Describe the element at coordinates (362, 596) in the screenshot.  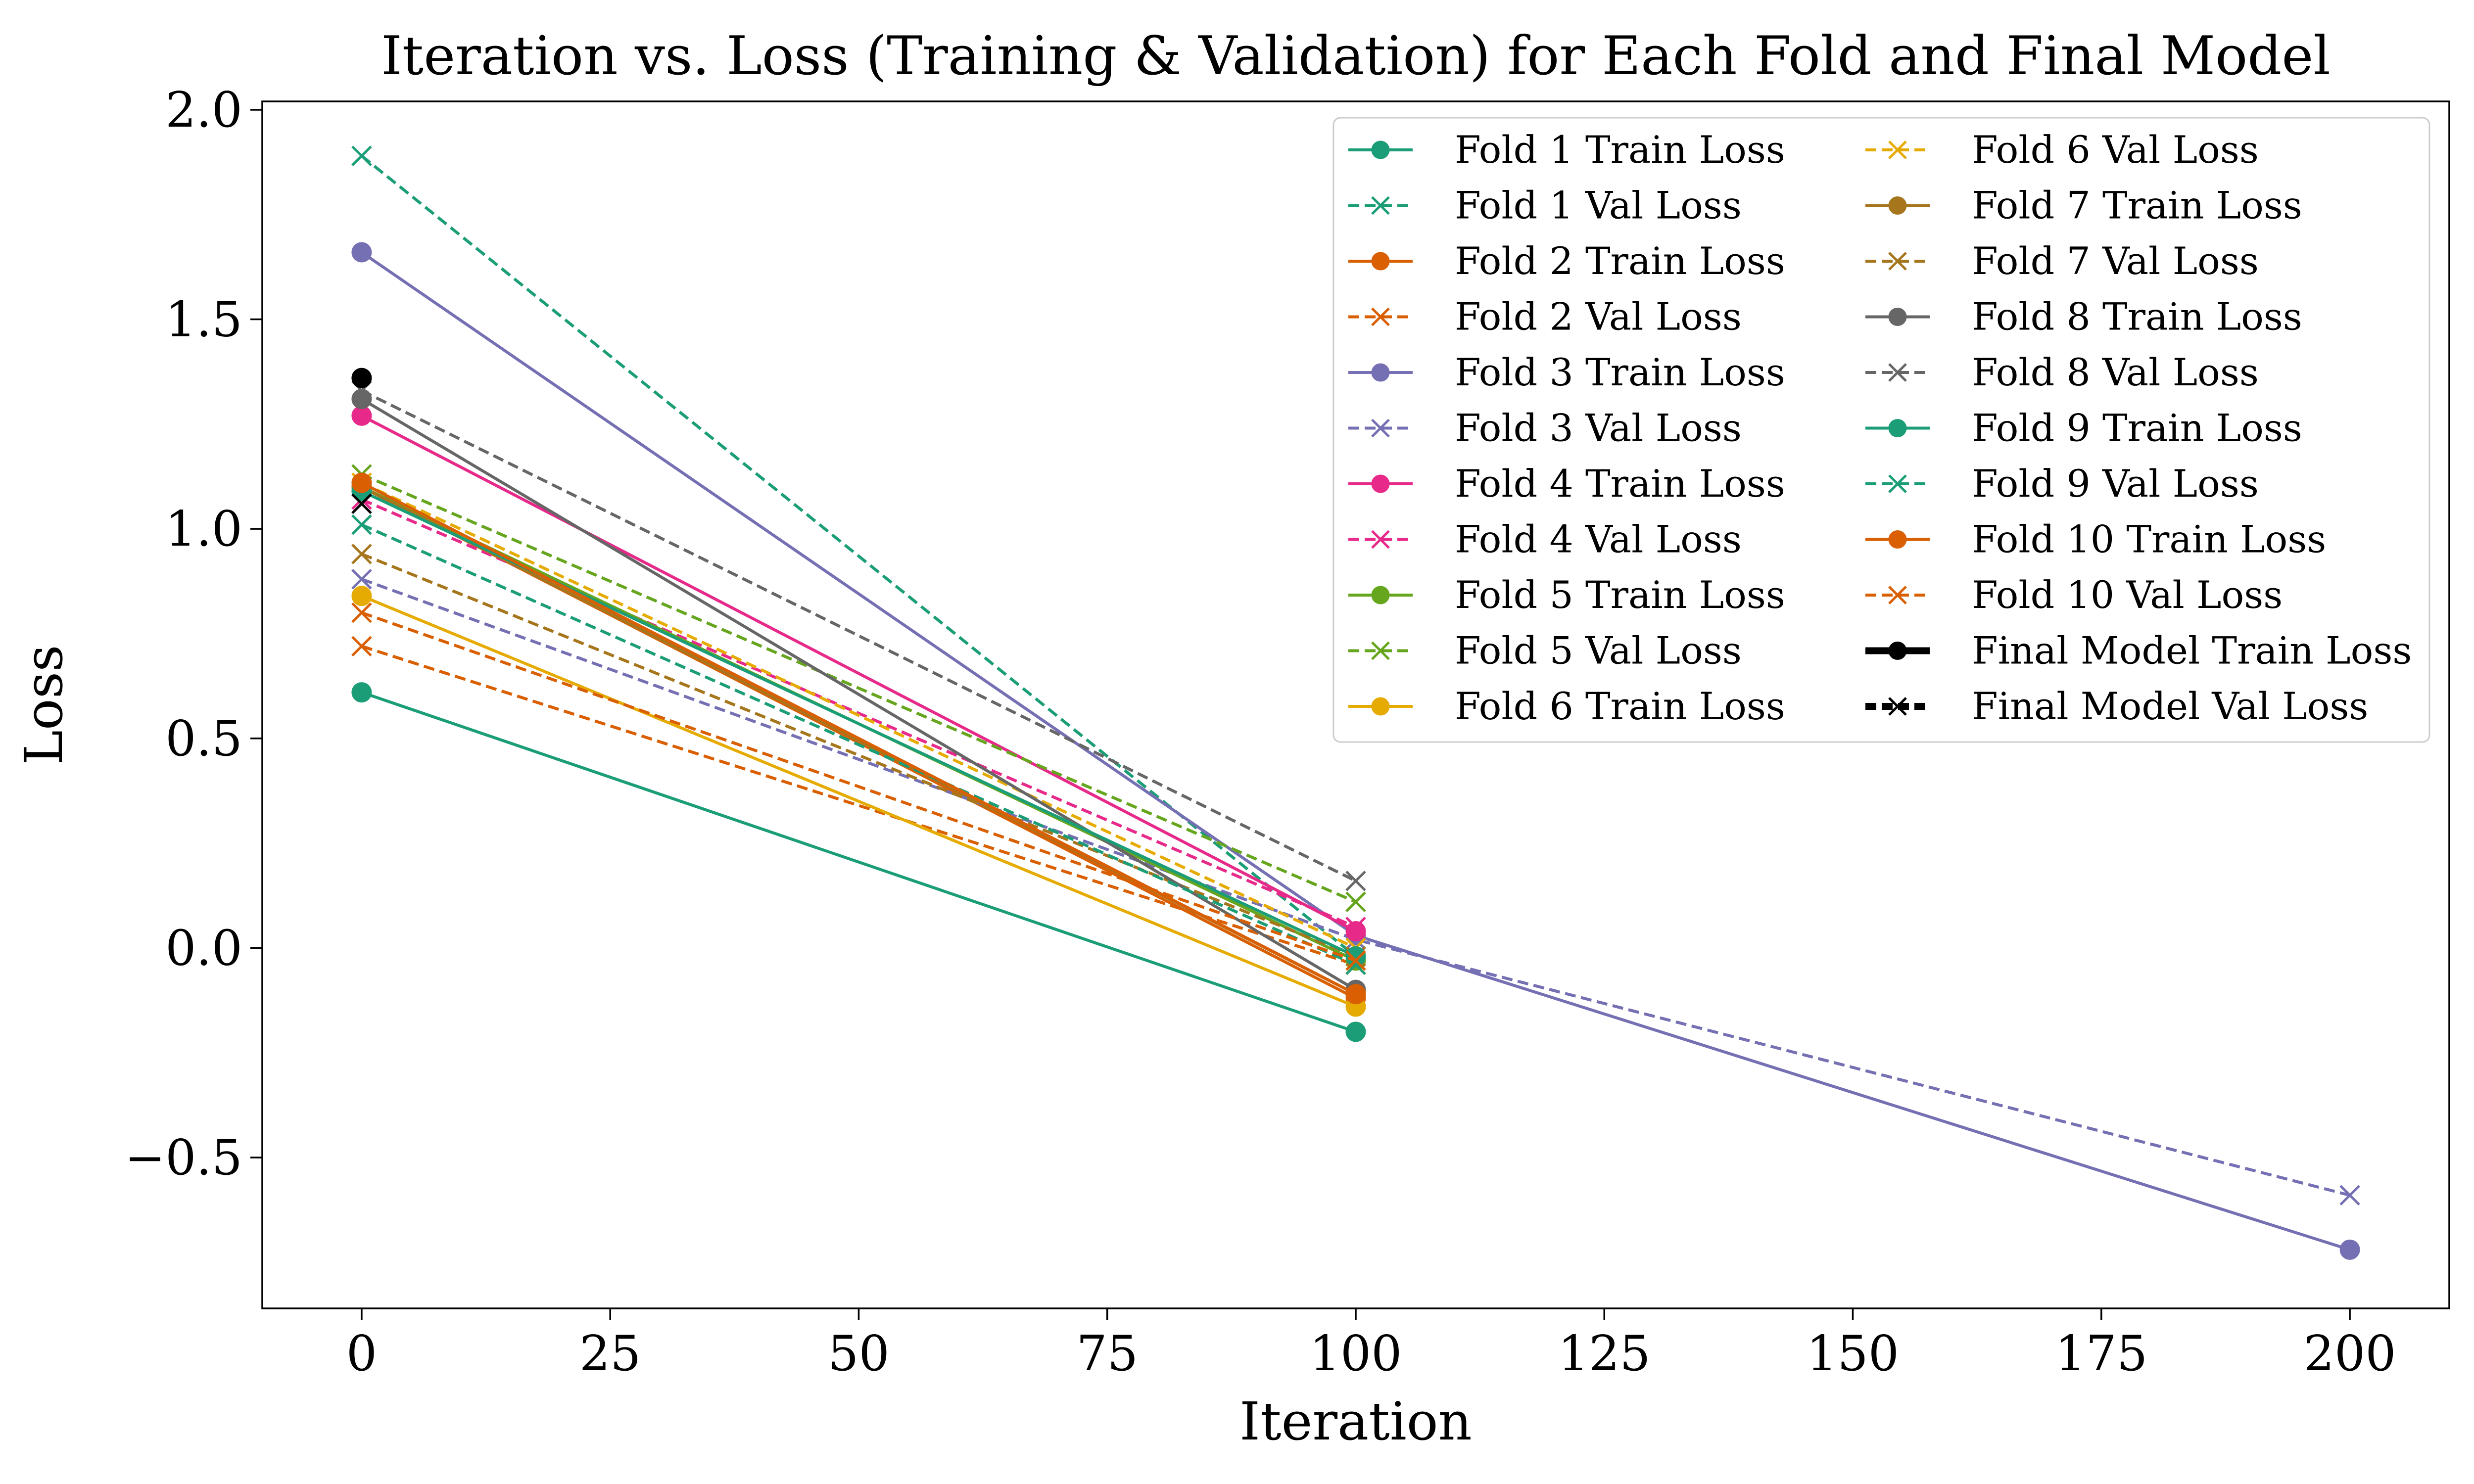
I see `data-point-fold-6-train-loss` at that location.